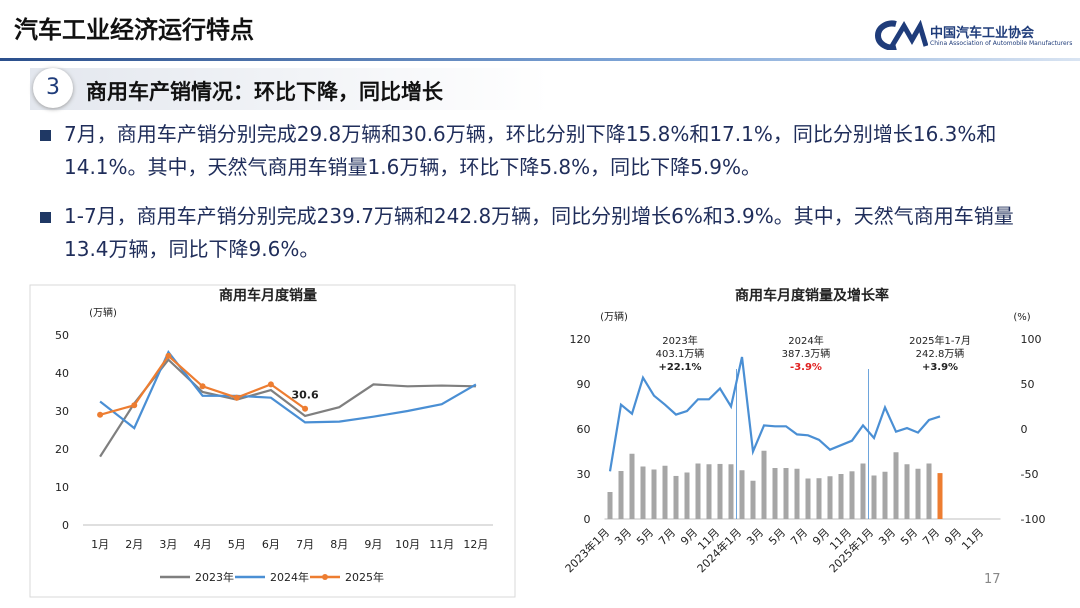 This screenshot has height=608, width=1080. What do you see at coordinates (1033, 519) in the screenshot?
I see `y2-tick-label: -100` at bounding box center [1033, 519].